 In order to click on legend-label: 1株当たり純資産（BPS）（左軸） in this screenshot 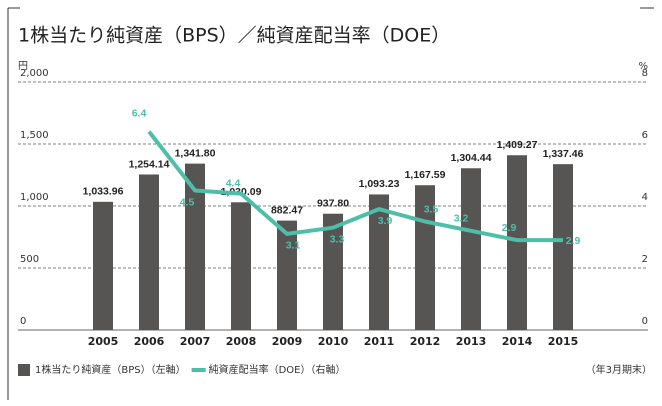, I will do `click(110, 369)`.